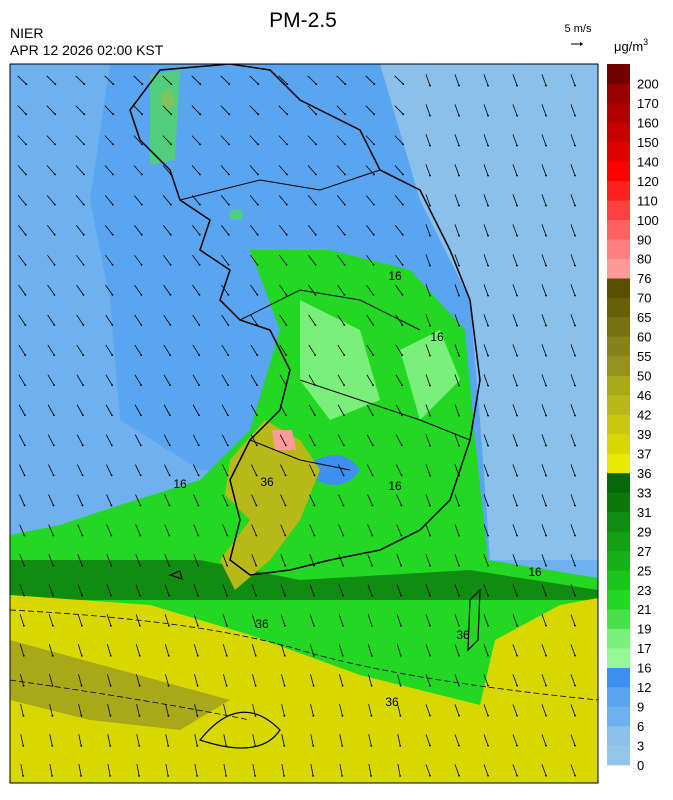 The height and width of the screenshot is (800, 673). What do you see at coordinates (640, 726) in the screenshot?
I see `colorbar-label: 6` at bounding box center [640, 726].